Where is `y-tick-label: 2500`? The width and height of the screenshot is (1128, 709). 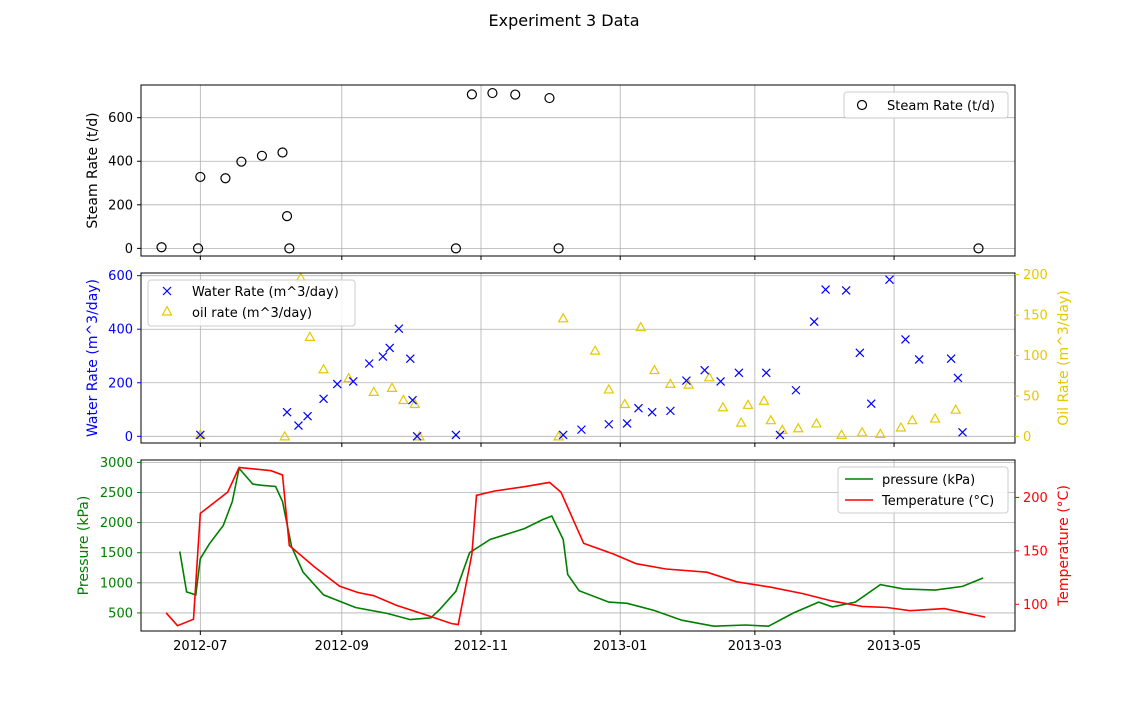
y-tick-label: 2500 is located at coordinates (116, 493).